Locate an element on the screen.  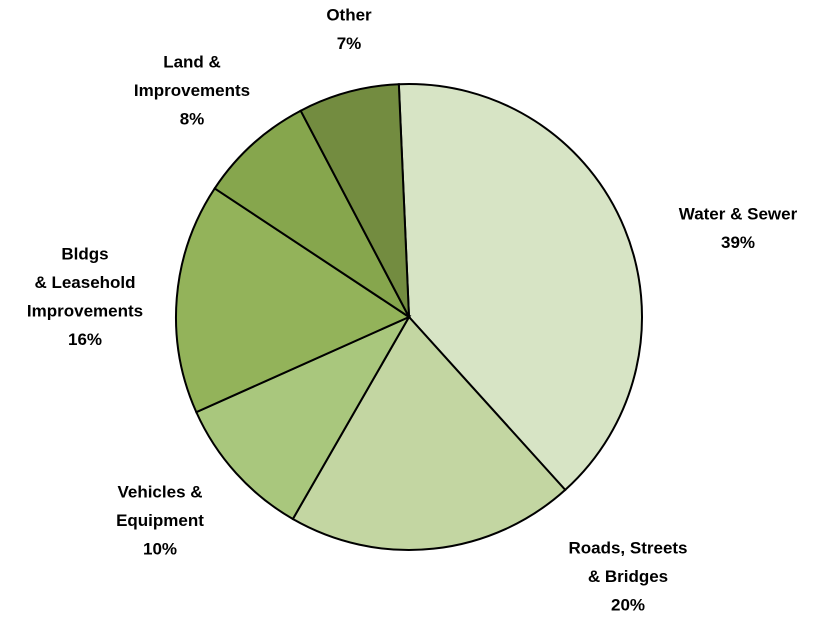
slice-label: Other is located at coordinates (349, 14).